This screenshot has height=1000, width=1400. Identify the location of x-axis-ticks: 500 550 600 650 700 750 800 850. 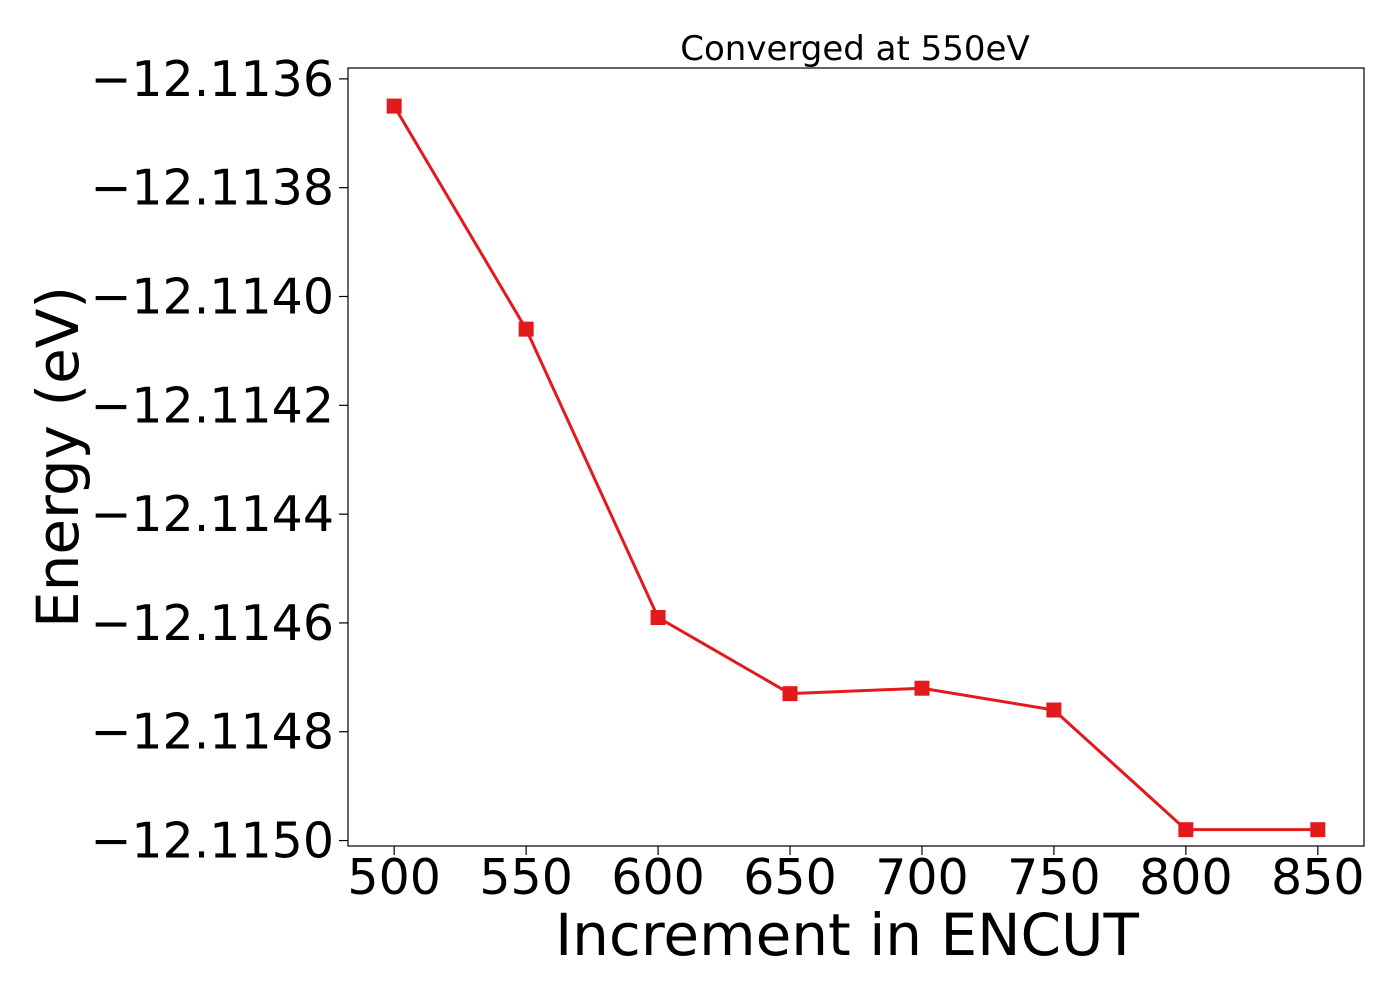
(856, 876).